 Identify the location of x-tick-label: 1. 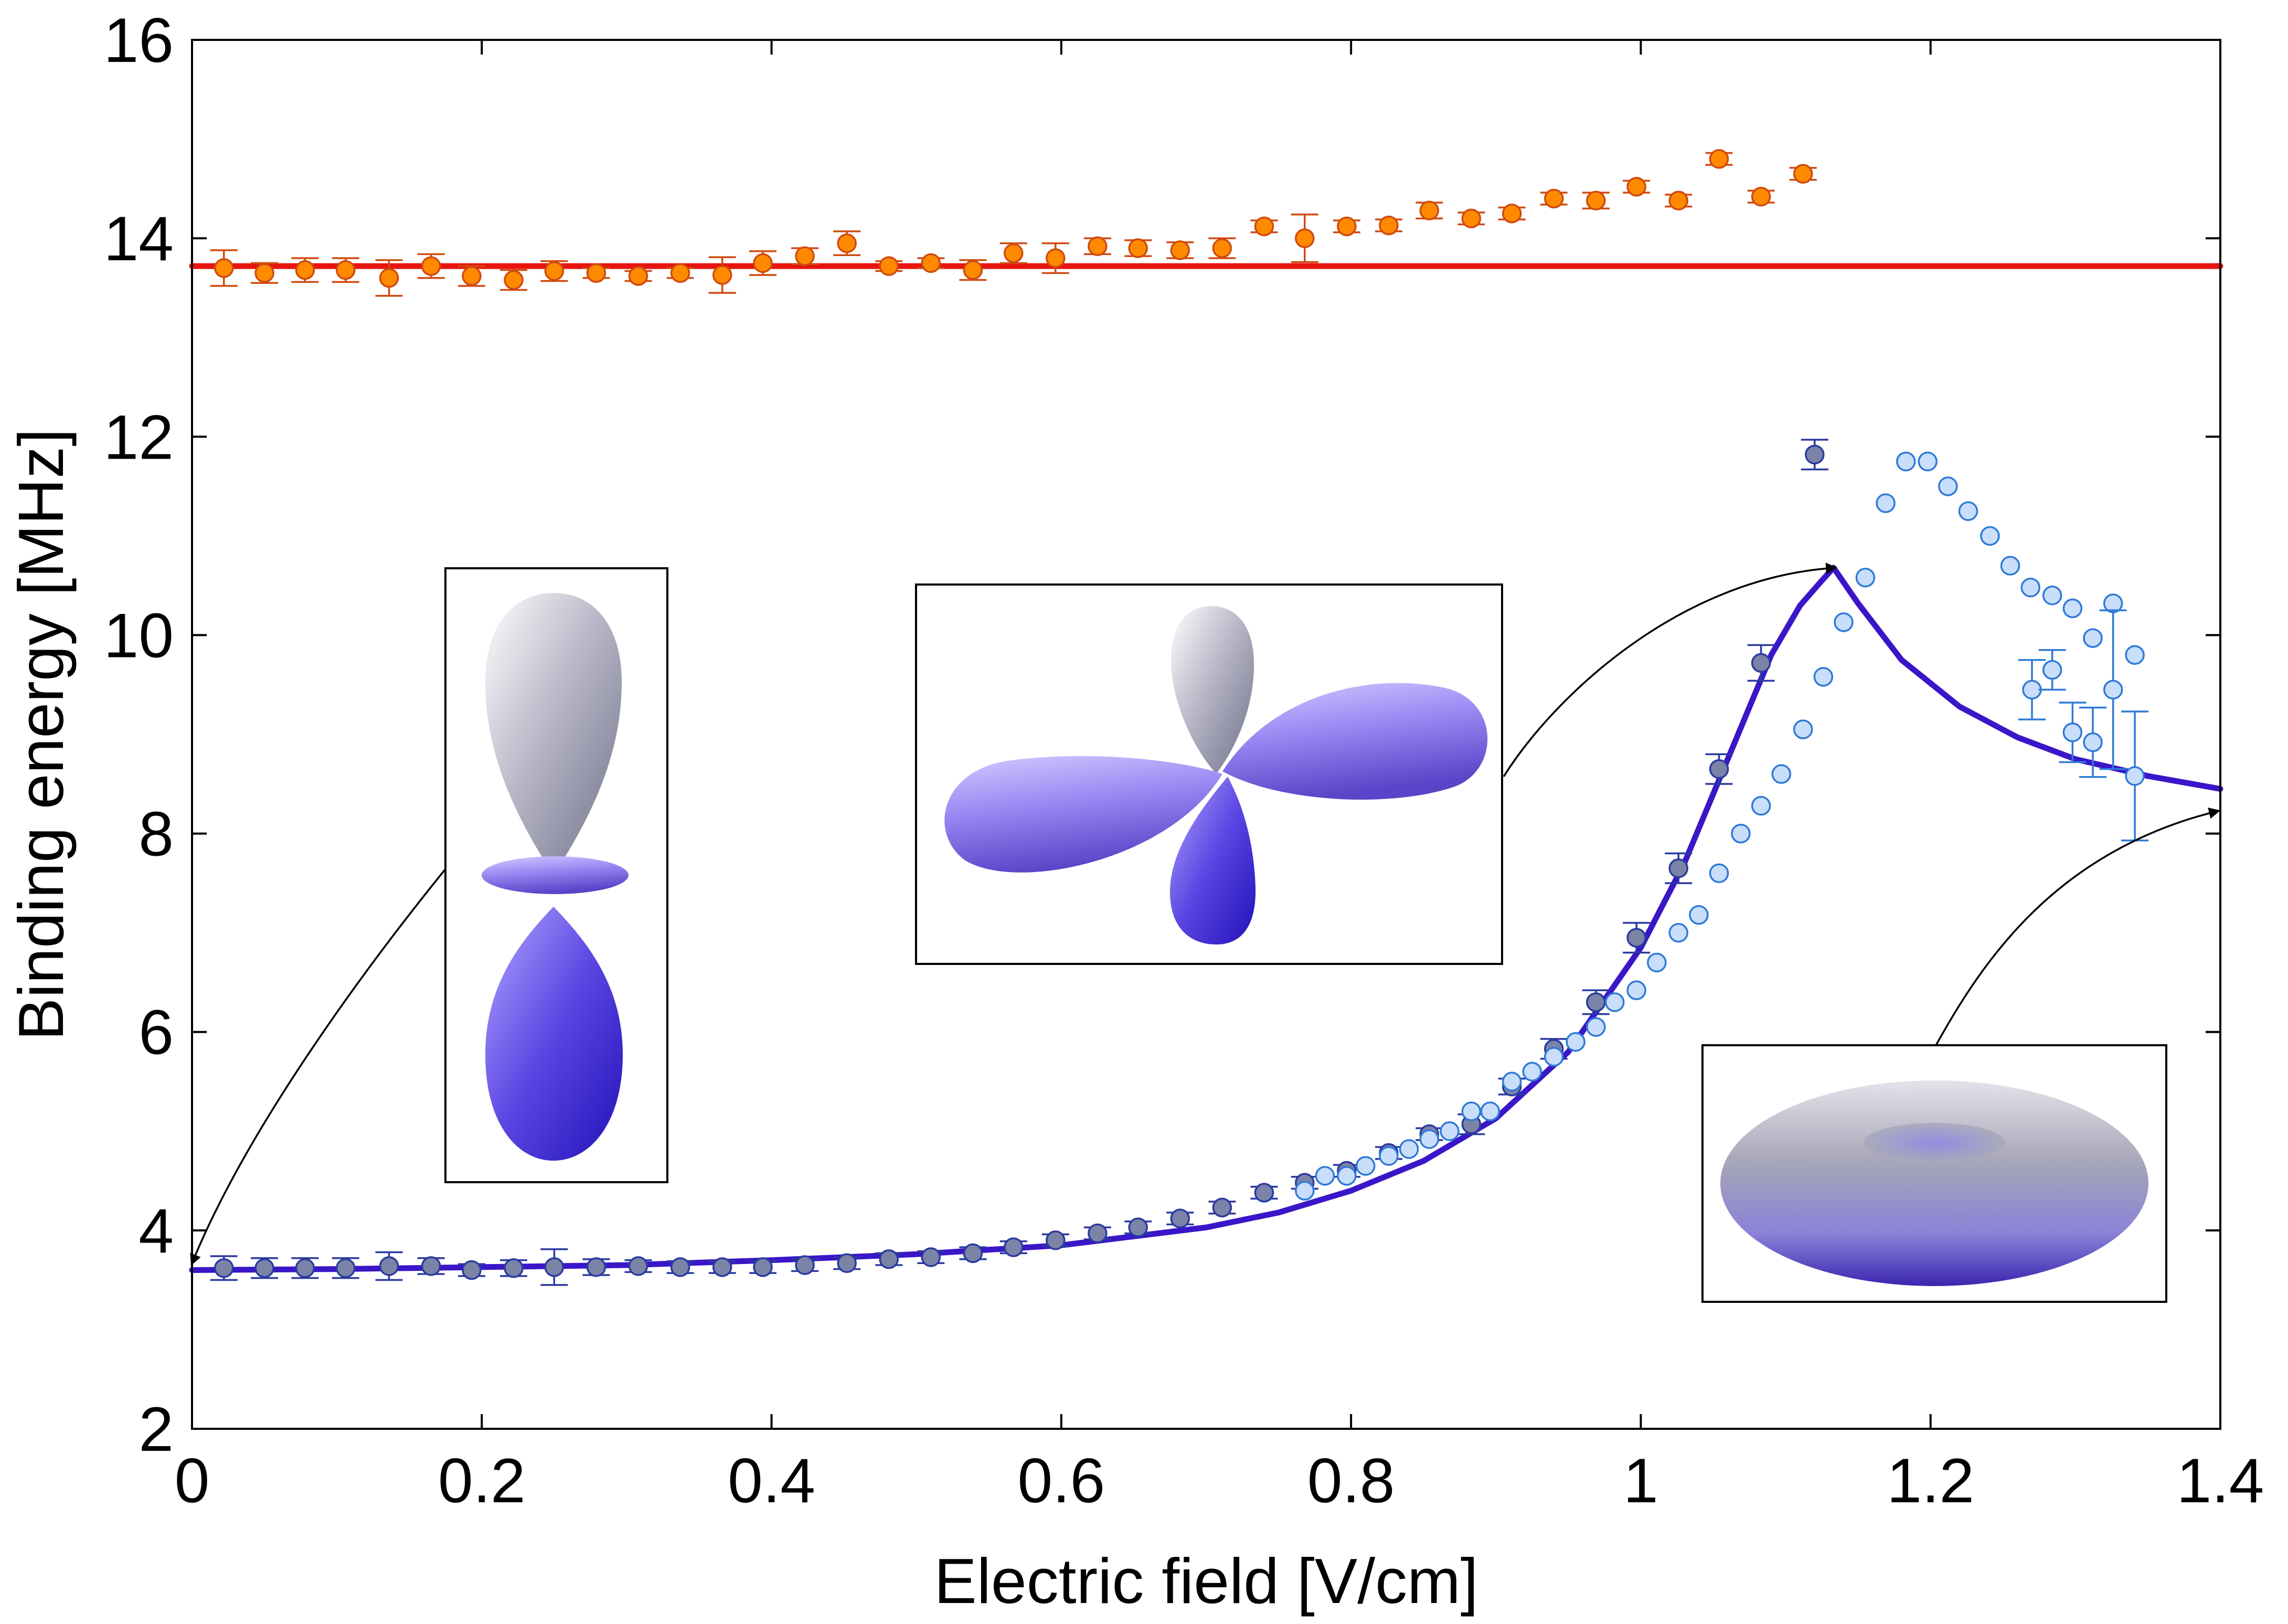
(1641, 1481).